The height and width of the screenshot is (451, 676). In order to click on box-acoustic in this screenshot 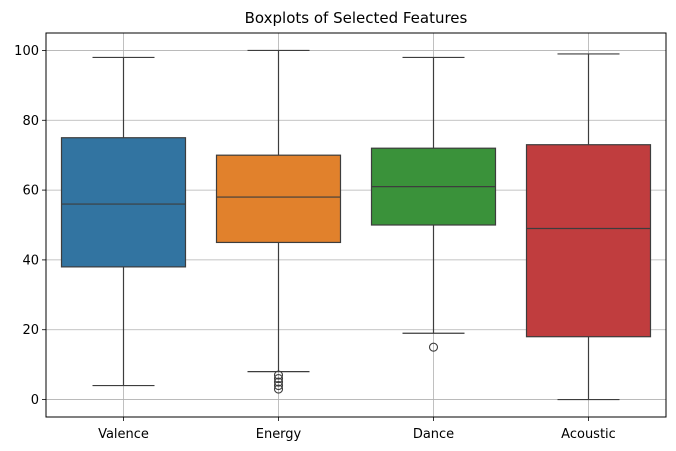, I will do `click(588, 227)`.